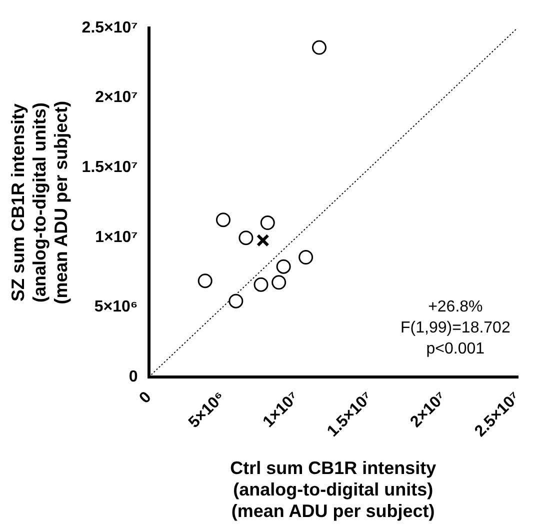  I want to click on annotation: F(1,99)=18.702, so click(455, 327).